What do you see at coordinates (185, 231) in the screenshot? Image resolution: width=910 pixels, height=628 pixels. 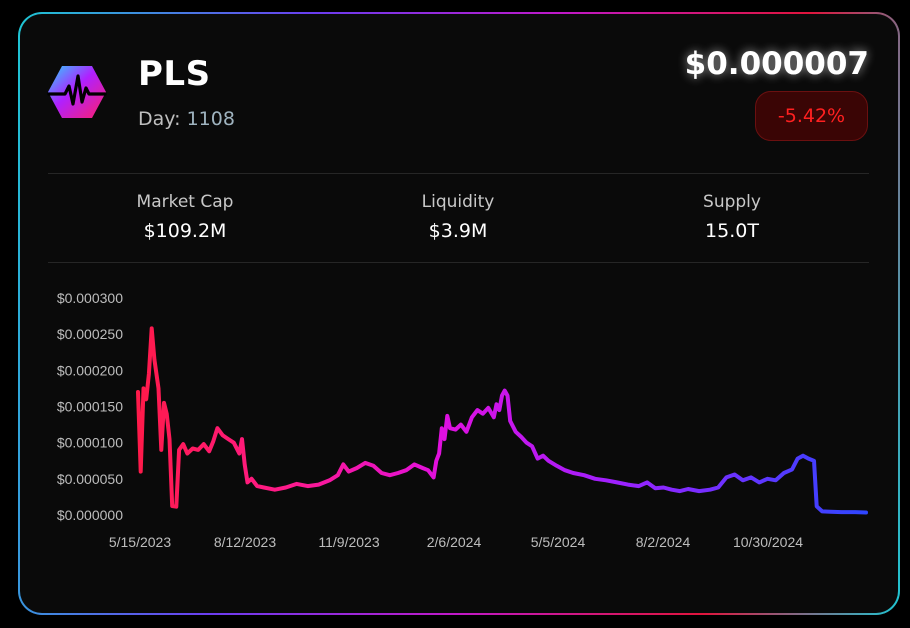 I see `stat-value: $109.2M` at bounding box center [185, 231].